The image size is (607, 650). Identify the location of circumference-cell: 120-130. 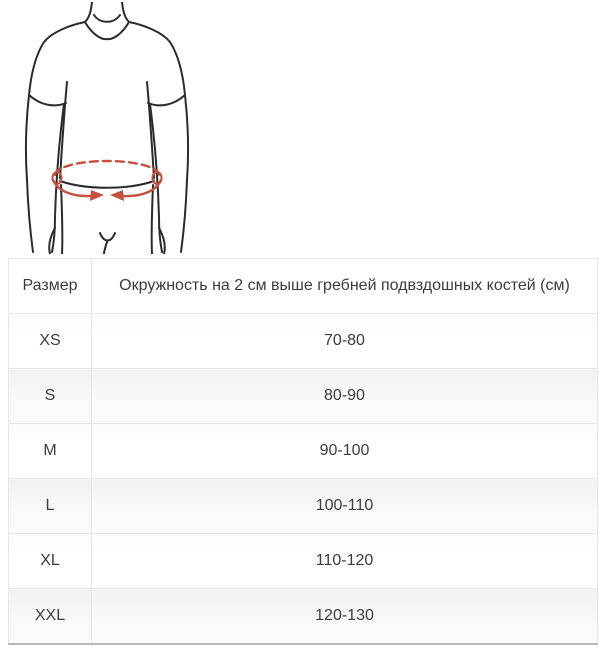
(344, 616).